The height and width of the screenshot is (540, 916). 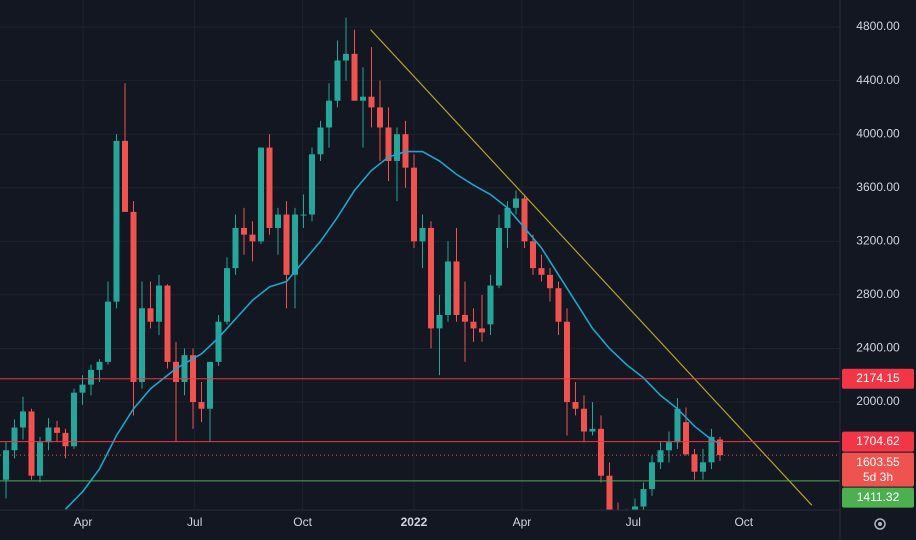 I want to click on x-tick-label: Oct, so click(x=743, y=522).